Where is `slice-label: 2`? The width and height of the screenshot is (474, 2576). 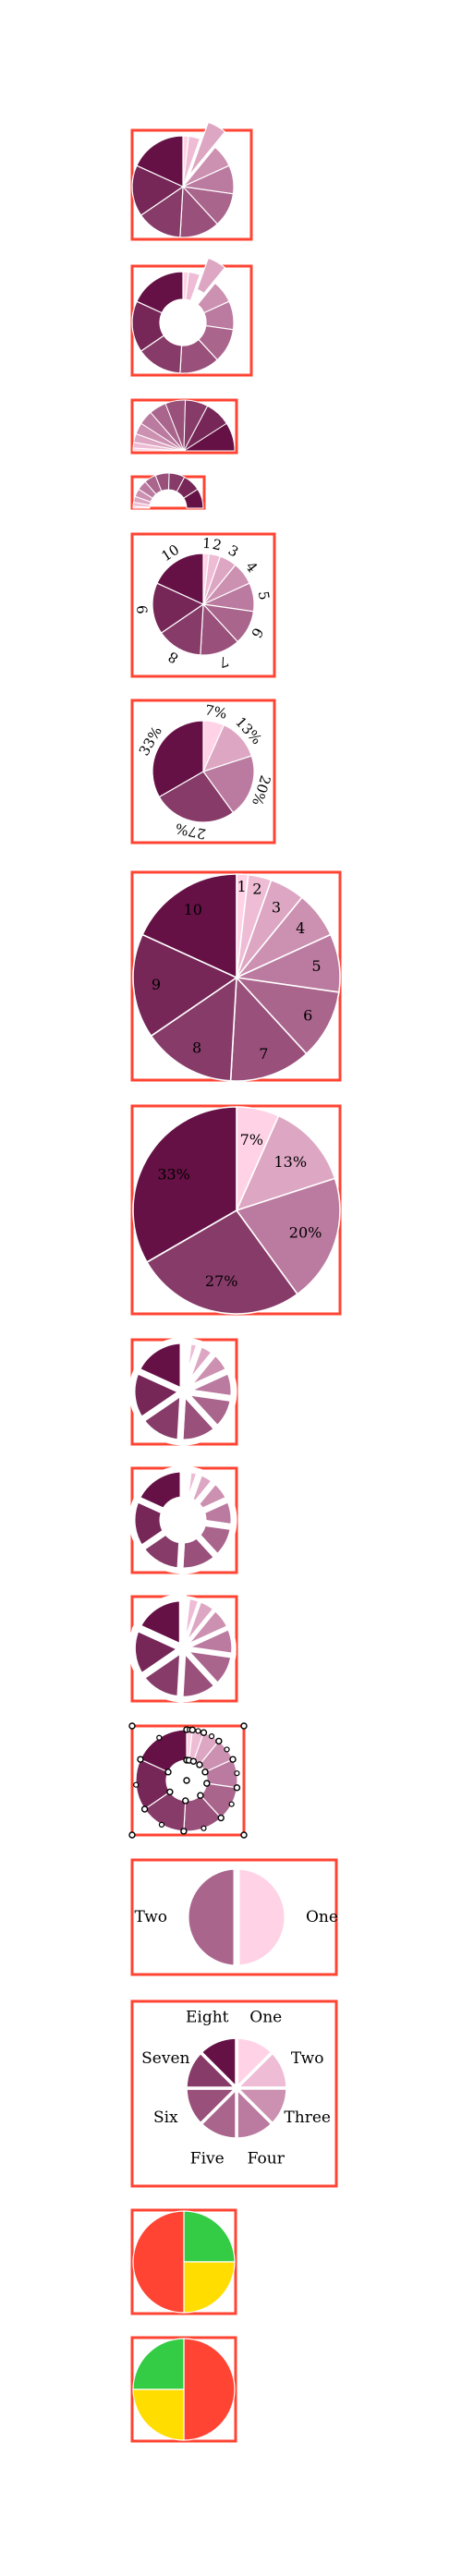
slice-label: 2 is located at coordinates (217, 545).